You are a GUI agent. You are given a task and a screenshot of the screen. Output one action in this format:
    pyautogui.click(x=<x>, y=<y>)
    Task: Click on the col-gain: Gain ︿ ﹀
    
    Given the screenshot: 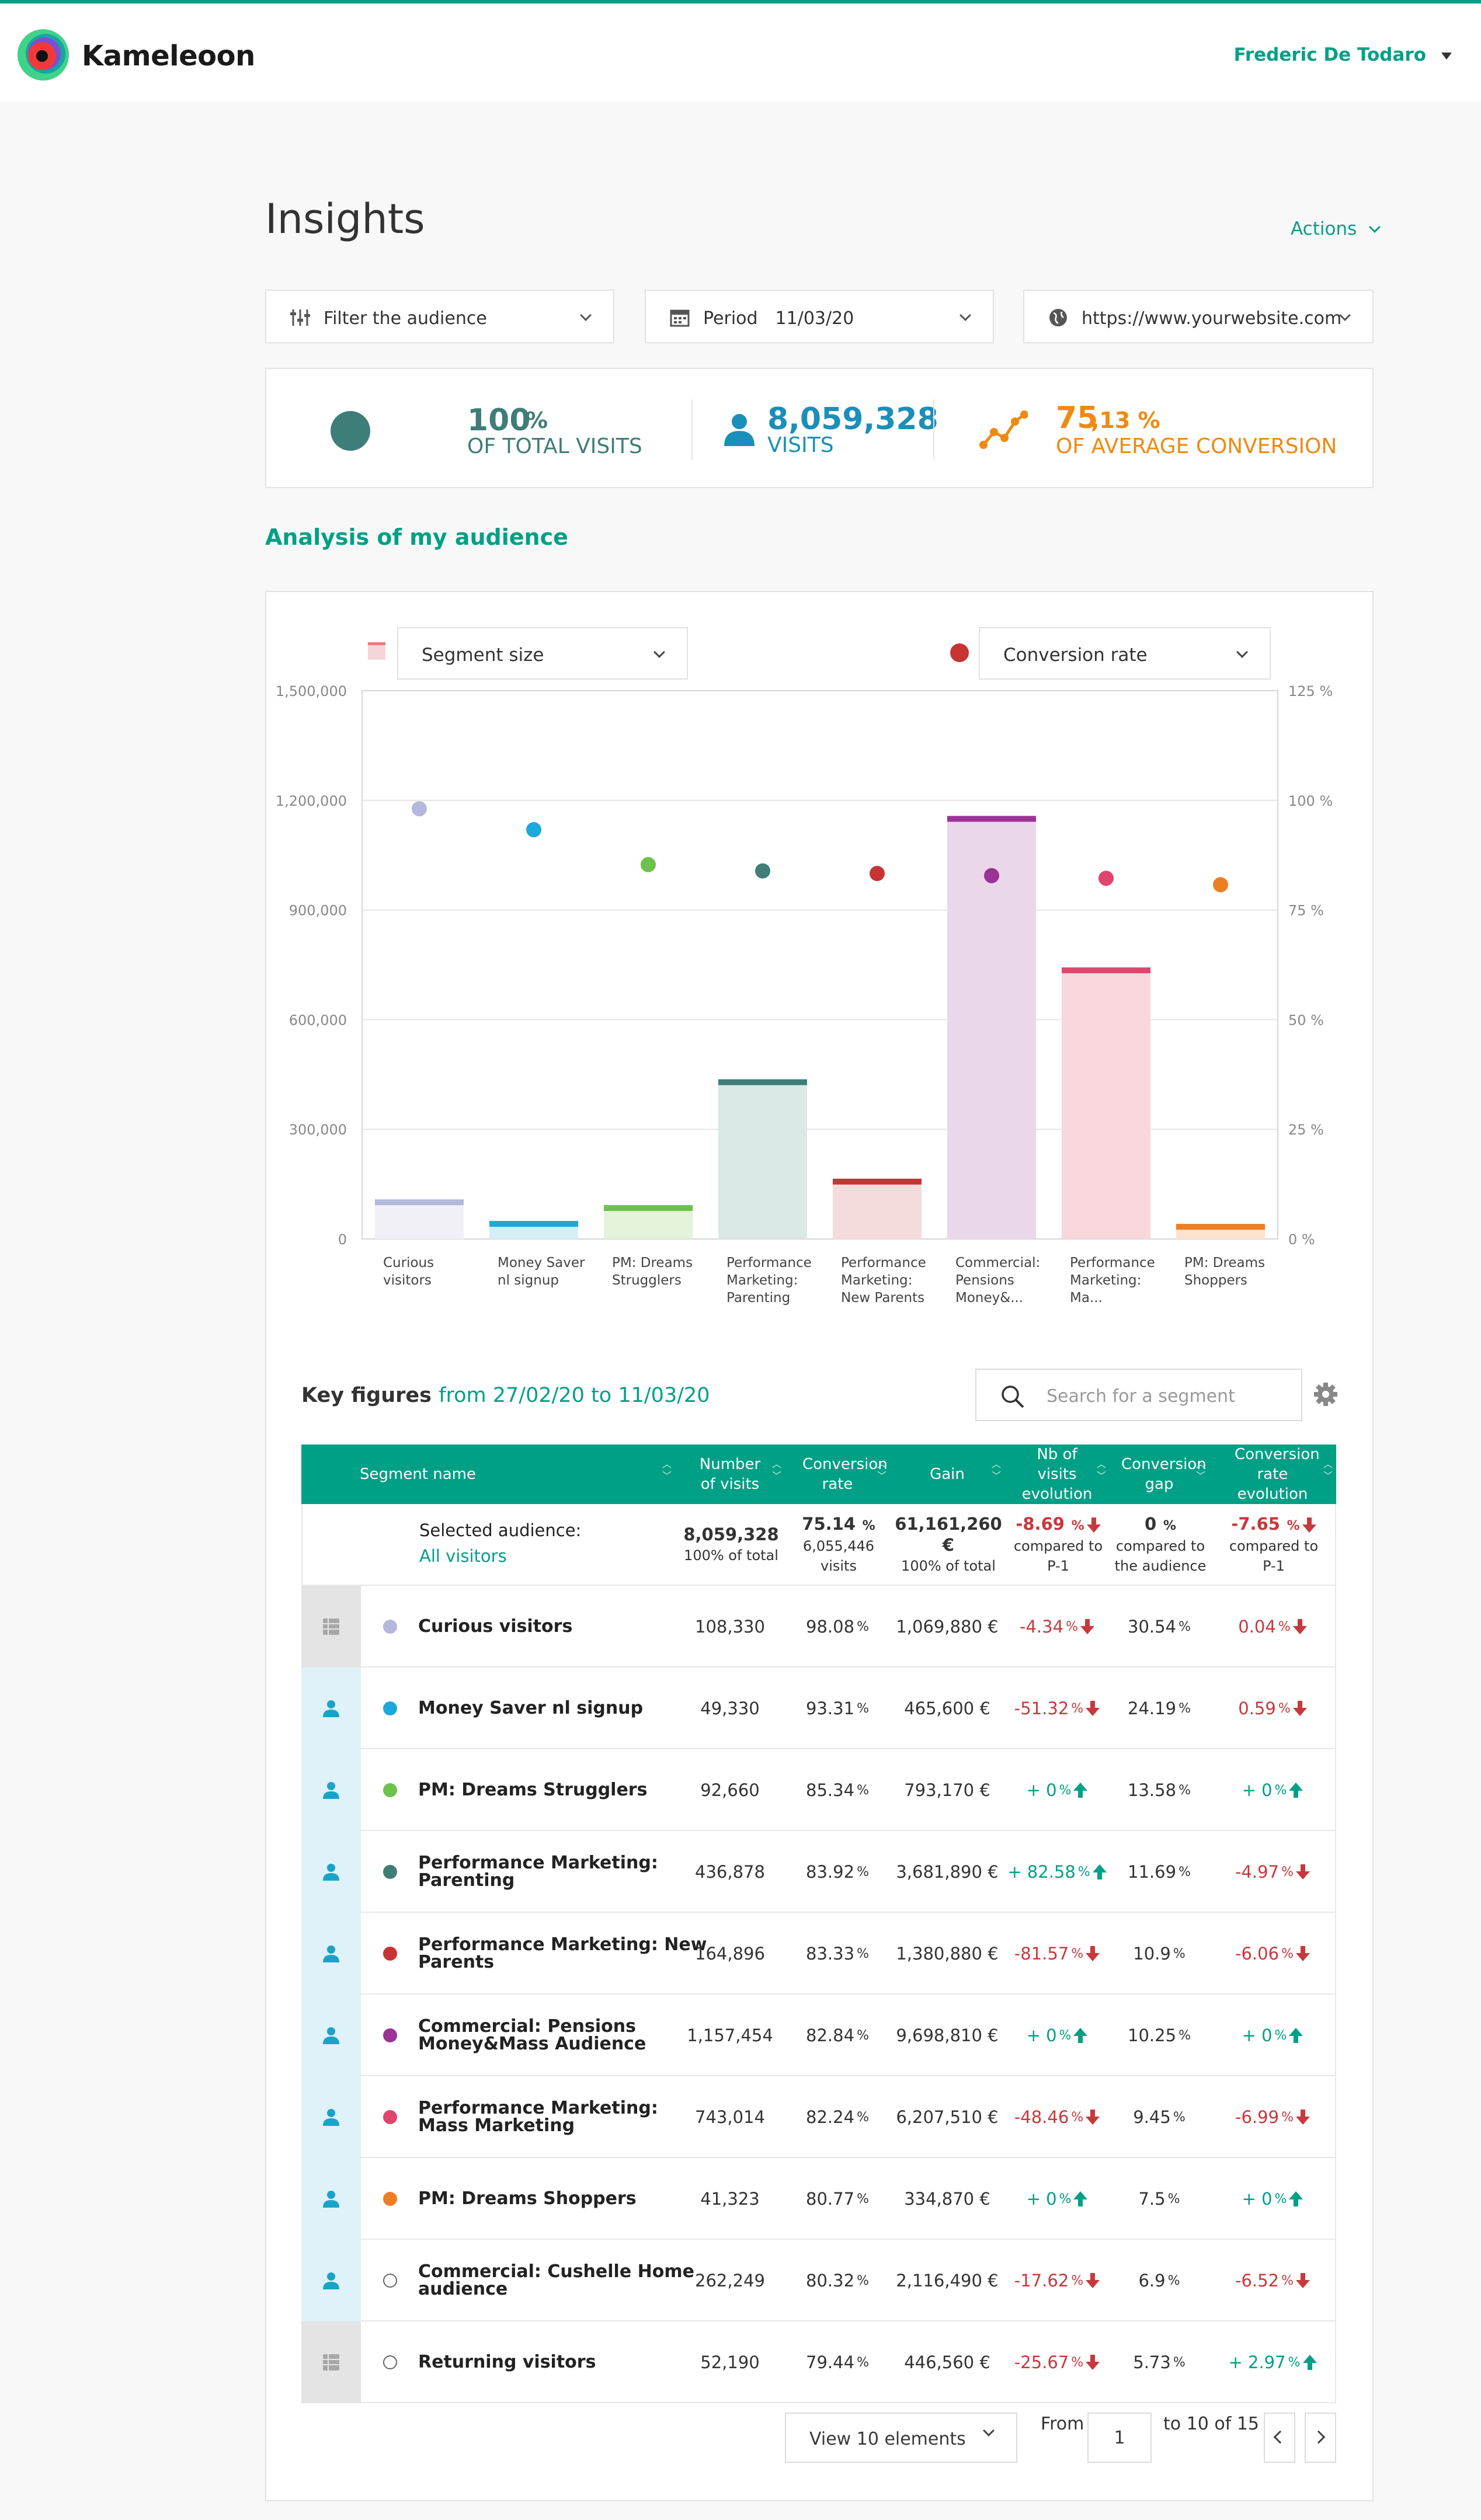 What is the action you would take?
    pyautogui.click(x=947, y=1474)
    